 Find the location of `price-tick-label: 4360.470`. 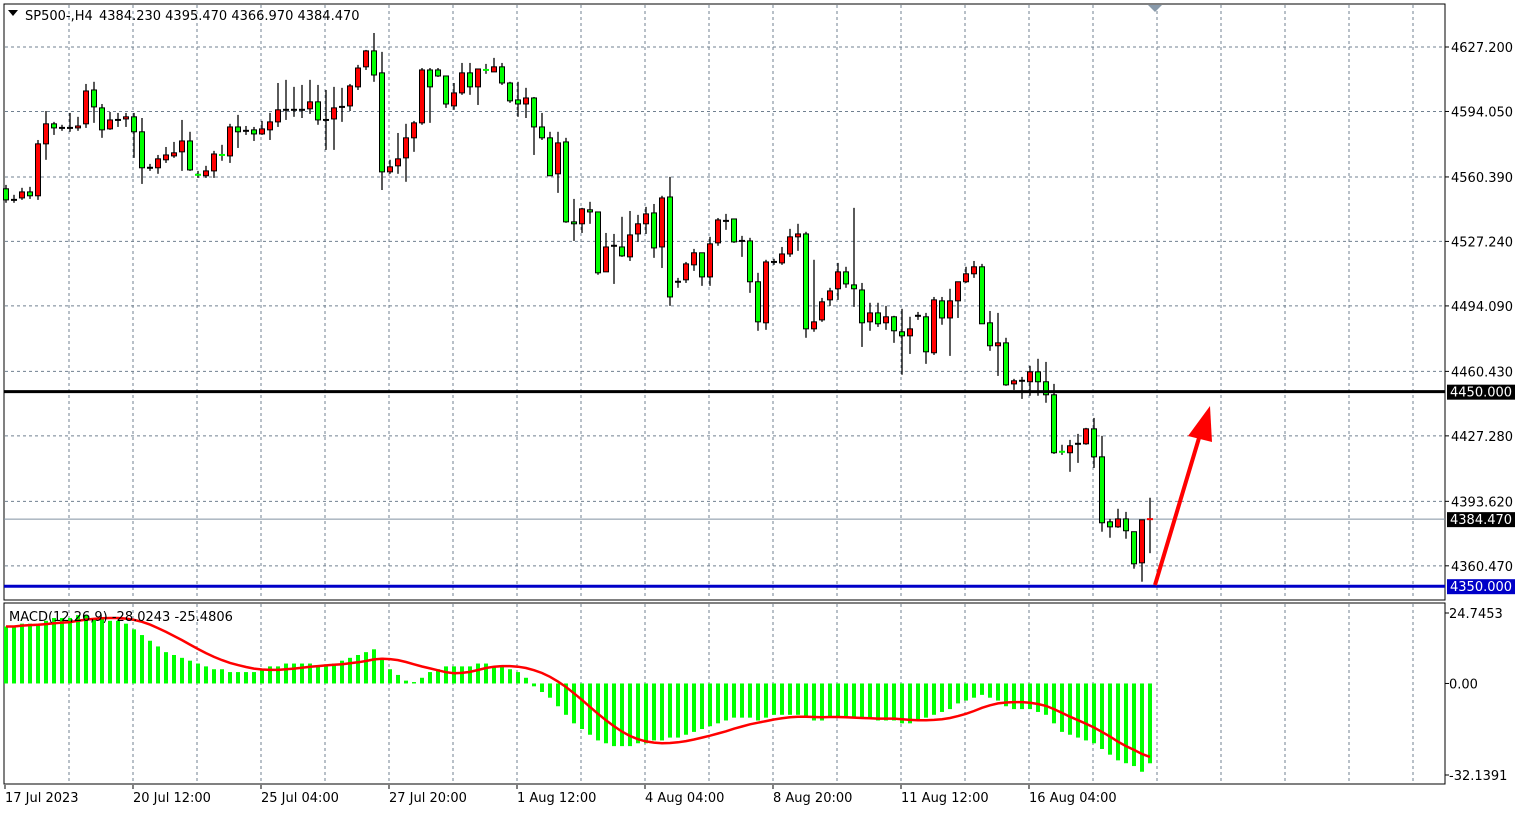

price-tick-label: 4360.470 is located at coordinates (1482, 567).